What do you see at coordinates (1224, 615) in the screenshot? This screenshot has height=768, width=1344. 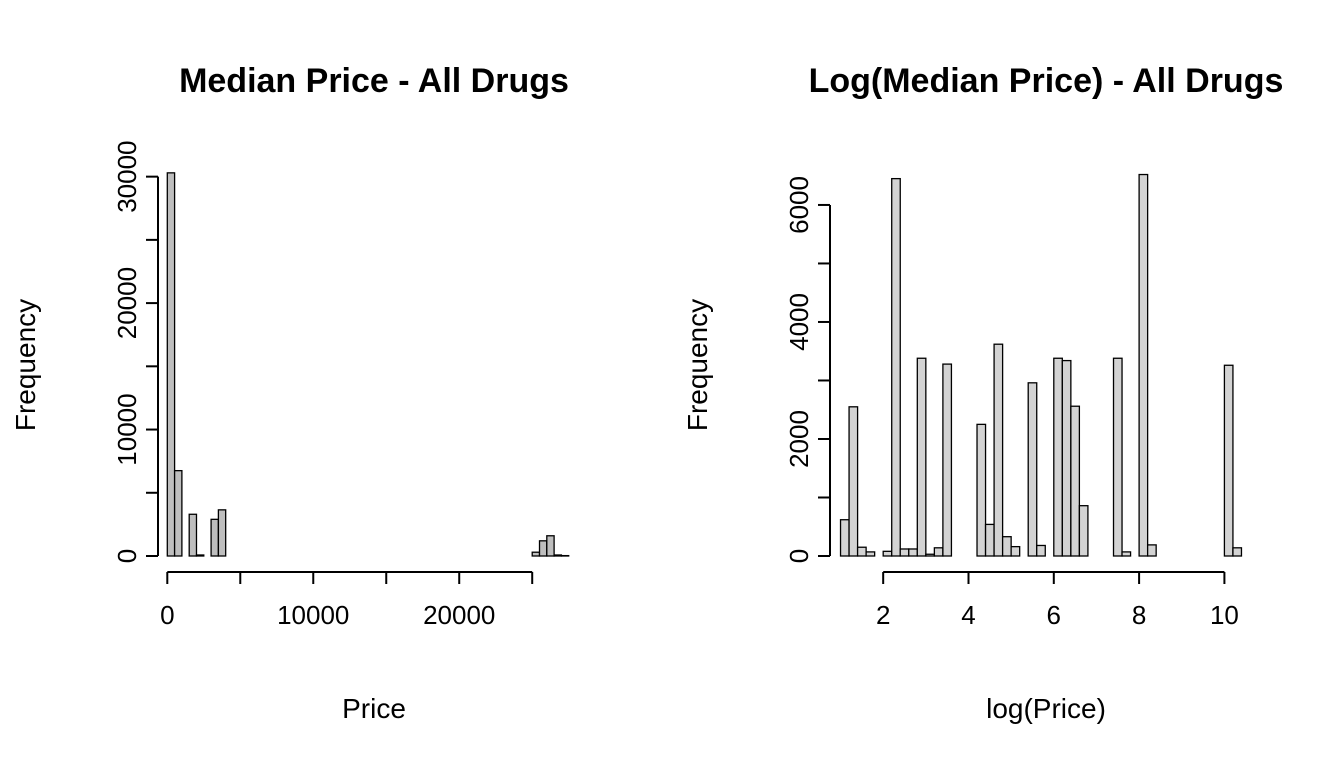 I see `x-tick-label: 10` at bounding box center [1224, 615].